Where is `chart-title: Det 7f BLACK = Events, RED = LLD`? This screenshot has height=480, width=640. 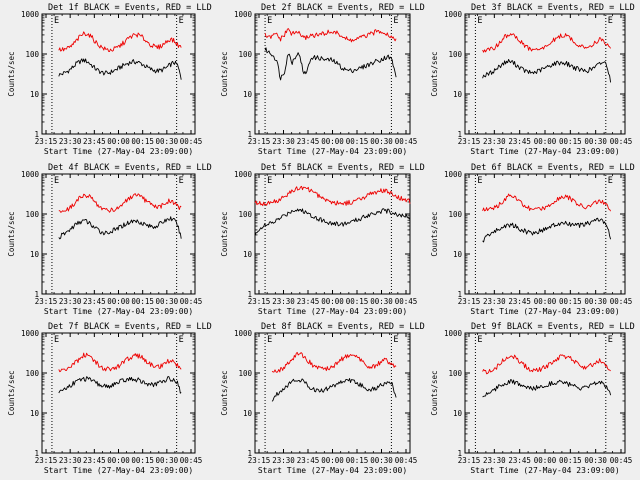
chart-title: Det 7f BLACK = Events, RED = LLD is located at coordinates (130, 327).